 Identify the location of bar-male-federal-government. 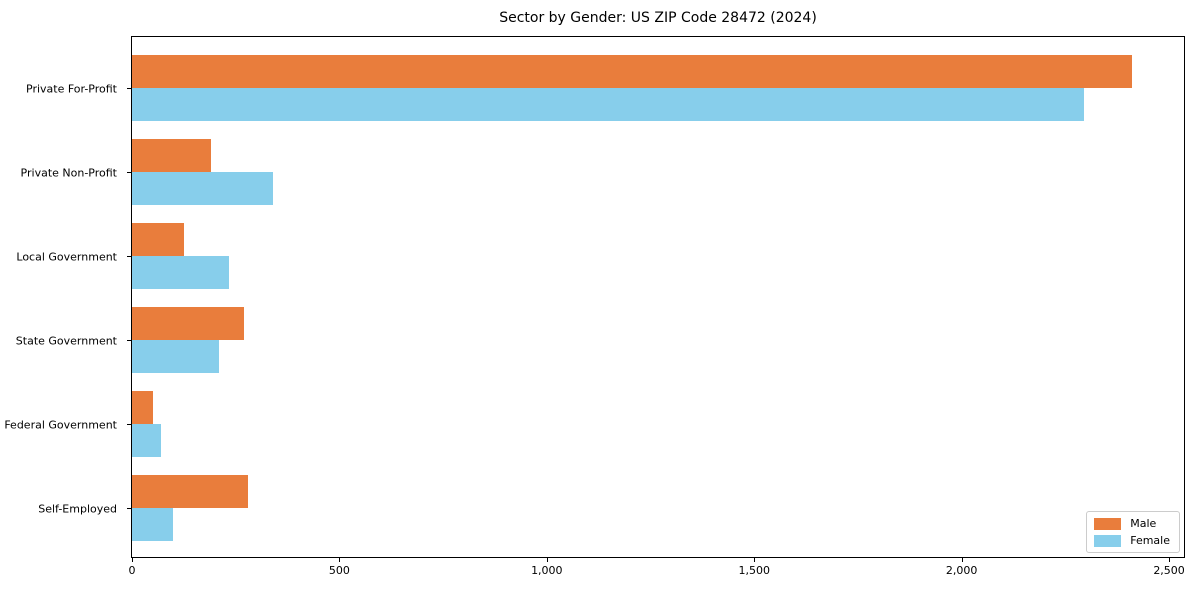
(142, 407).